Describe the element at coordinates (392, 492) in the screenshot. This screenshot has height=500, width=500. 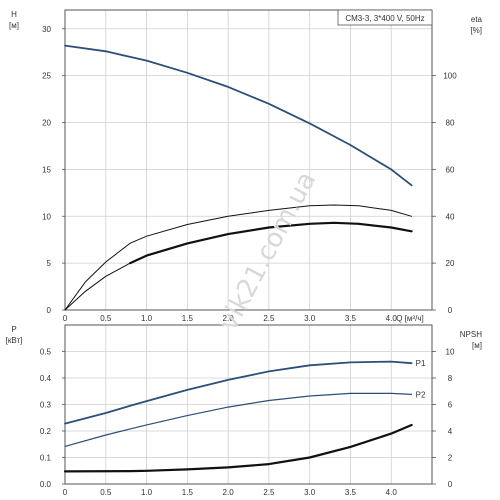
I see `power-npsh-panel-x-tick-label: 4.0` at that location.